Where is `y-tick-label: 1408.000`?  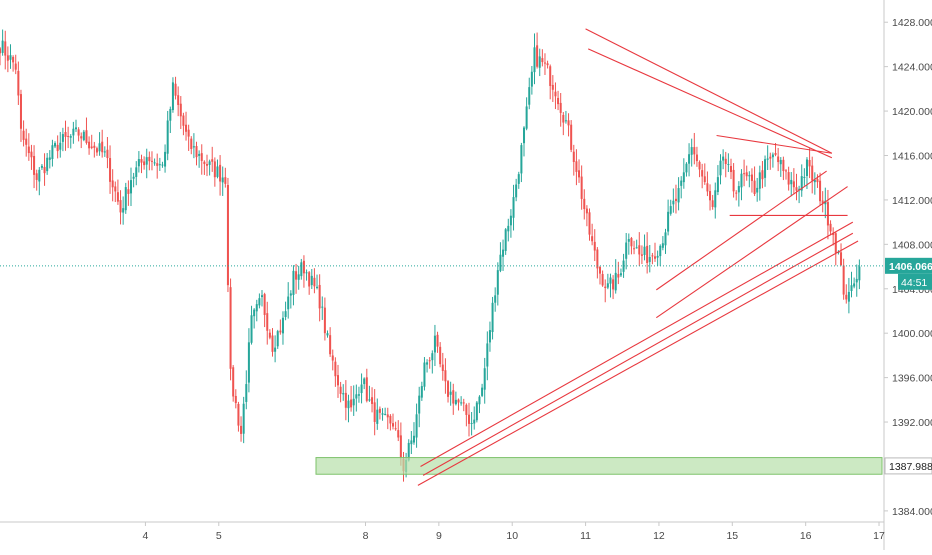
y-tick-label: 1408.000 is located at coordinates (912, 245).